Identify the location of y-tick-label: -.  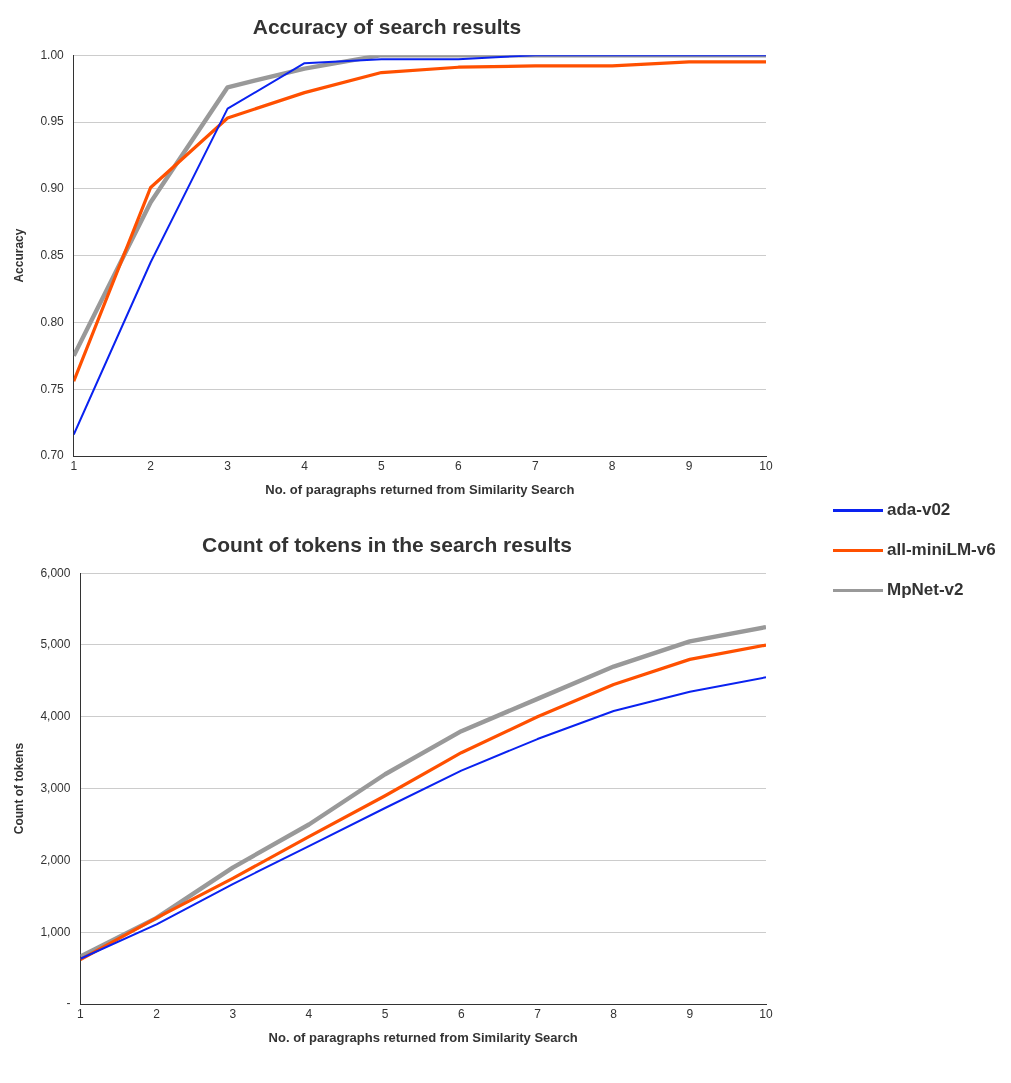
(68, 1003).